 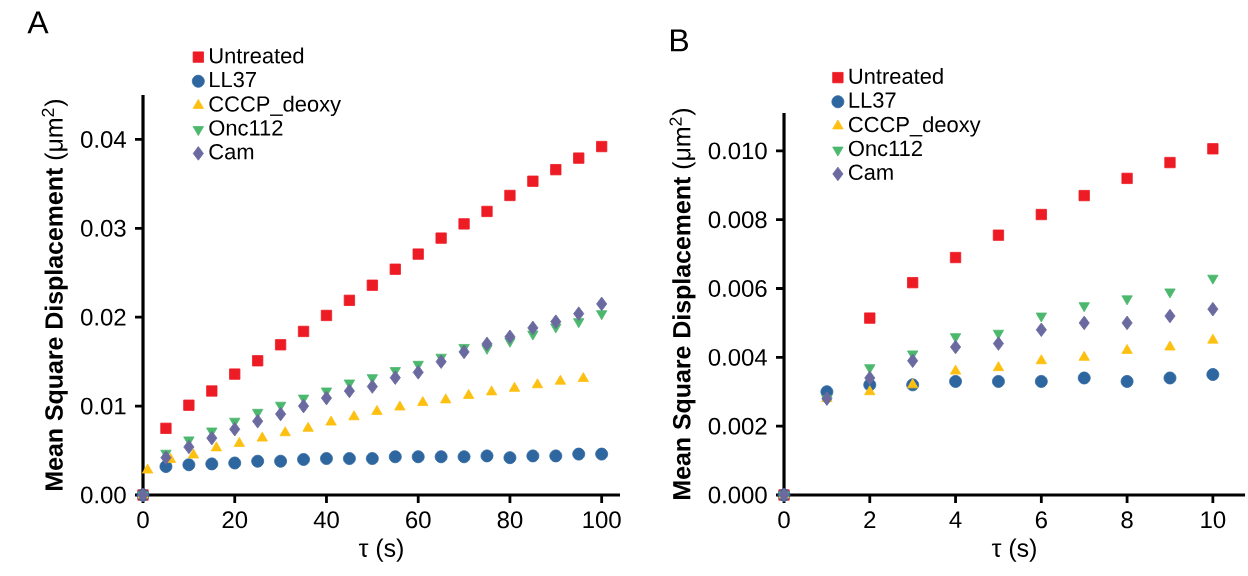 What do you see at coordinates (1213, 520) in the screenshot?
I see `x-tick-label: 10` at bounding box center [1213, 520].